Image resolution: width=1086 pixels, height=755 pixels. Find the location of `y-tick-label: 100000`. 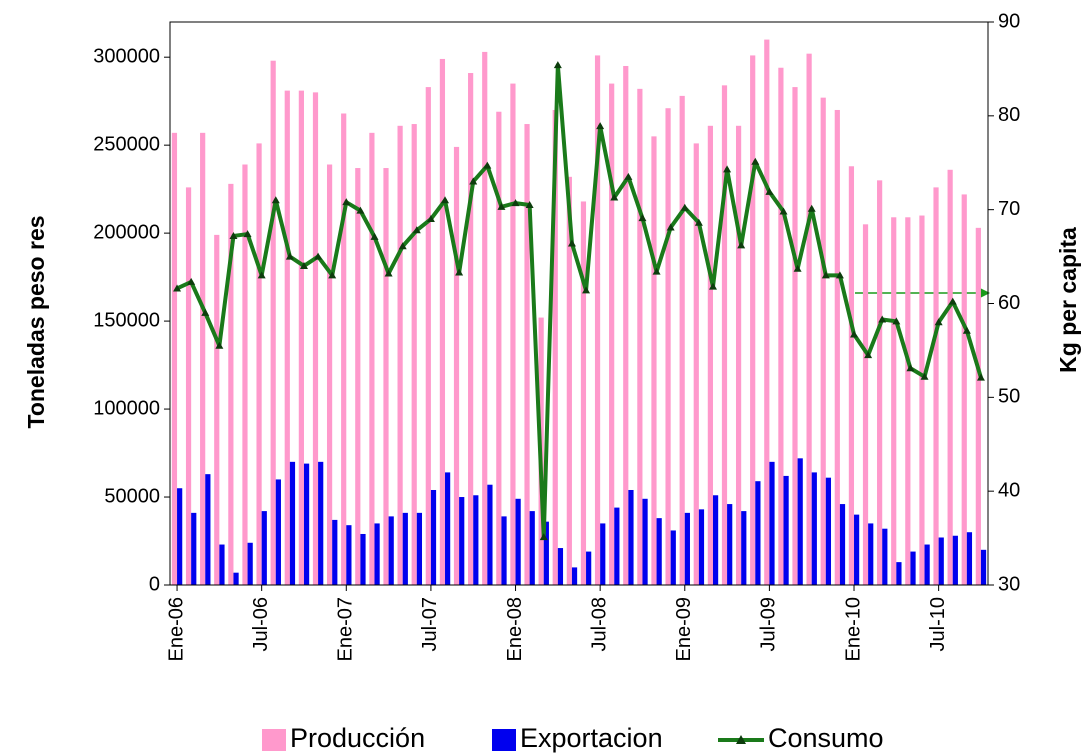

y-tick-label: 100000 is located at coordinates (126, 408).